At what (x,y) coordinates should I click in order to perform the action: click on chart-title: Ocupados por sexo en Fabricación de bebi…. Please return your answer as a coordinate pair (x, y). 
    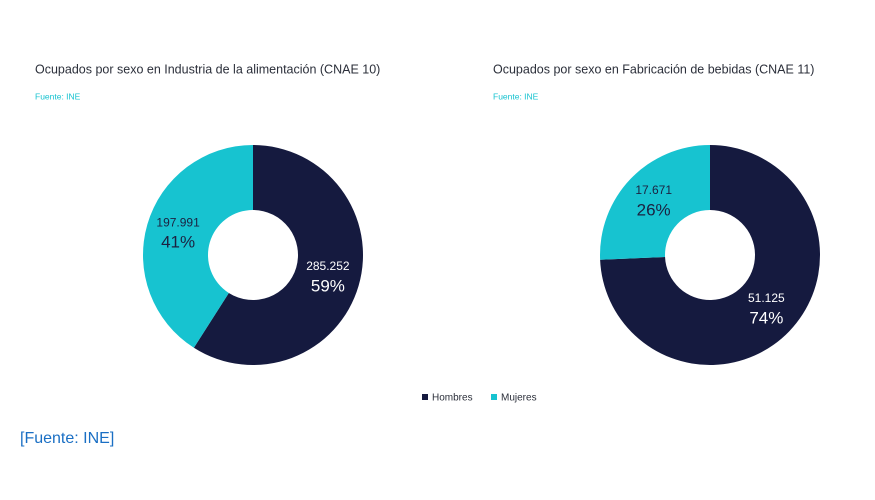
    Looking at the image, I should click on (653, 69).